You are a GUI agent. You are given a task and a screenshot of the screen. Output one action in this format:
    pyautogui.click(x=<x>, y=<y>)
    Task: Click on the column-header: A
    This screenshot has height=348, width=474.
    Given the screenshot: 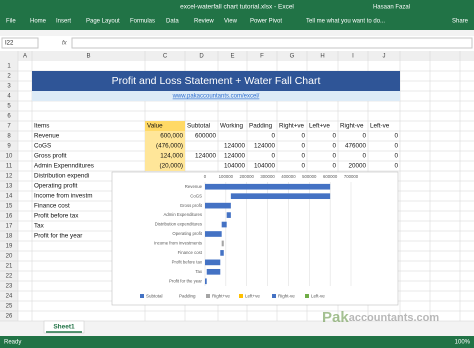 What is the action you would take?
    pyautogui.click(x=25, y=57)
    